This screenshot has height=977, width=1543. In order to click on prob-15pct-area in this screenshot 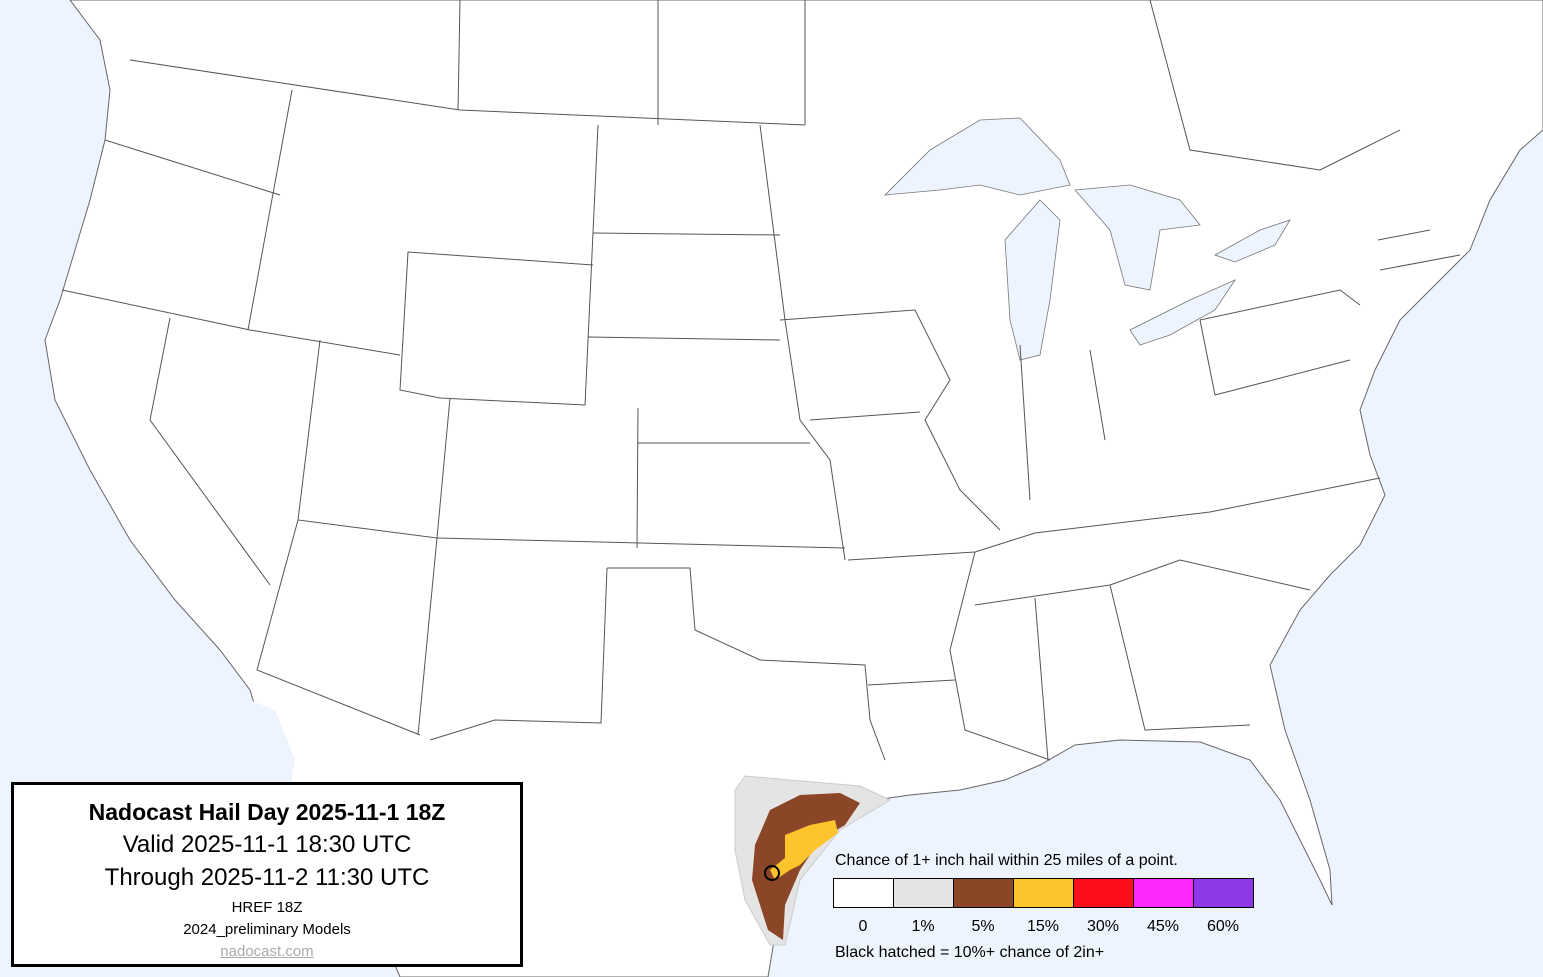, I will do `click(804, 850)`.